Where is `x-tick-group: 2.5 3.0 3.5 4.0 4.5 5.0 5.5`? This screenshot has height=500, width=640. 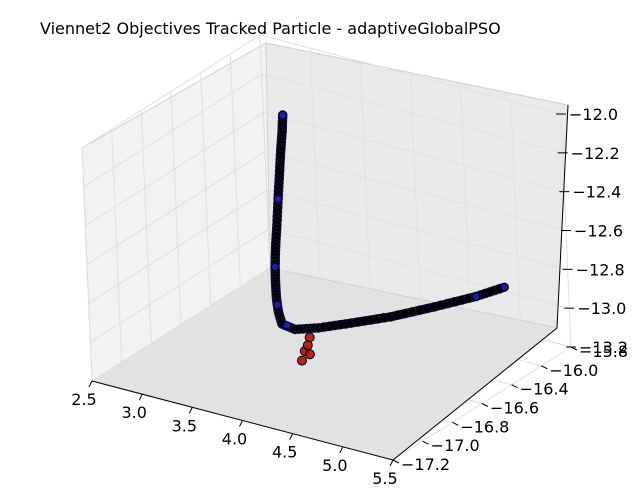
x-tick-group: 2.5 3.0 3.5 4.0 4.5 5.0 5.5 is located at coordinates (234, 434).